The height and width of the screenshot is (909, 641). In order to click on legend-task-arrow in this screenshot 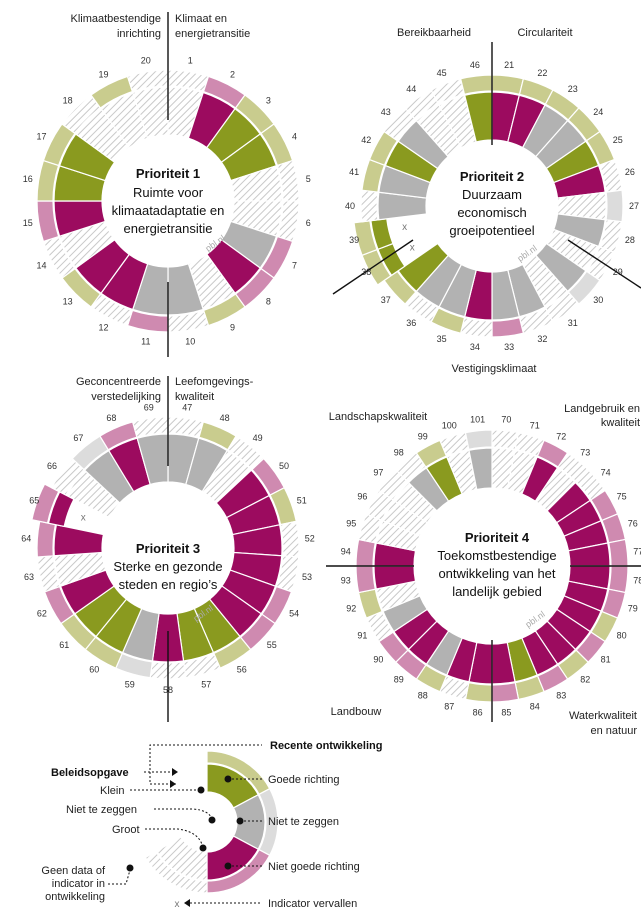, I will do `click(175, 772)`.